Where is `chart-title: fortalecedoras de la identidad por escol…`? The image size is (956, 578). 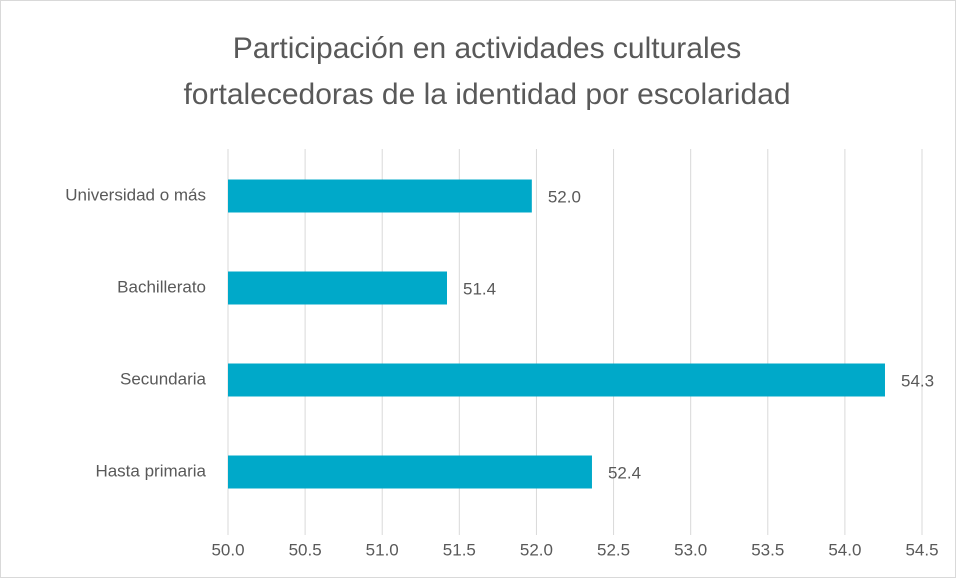 chart-title: fortalecedoras de la identidad por escol… is located at coordinates (486, 94).